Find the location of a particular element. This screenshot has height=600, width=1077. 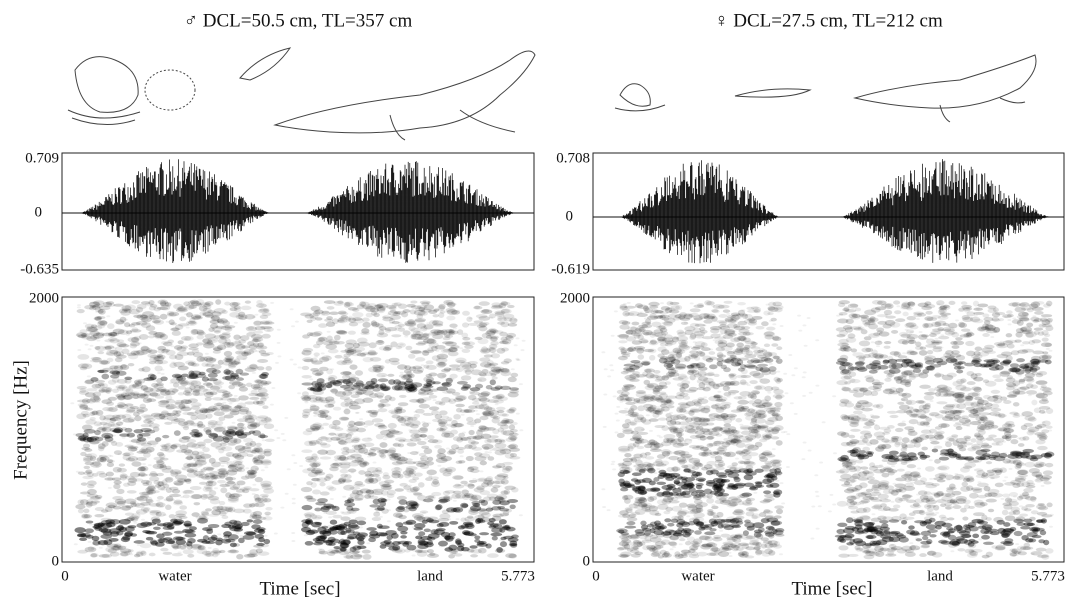

time-start-label: 0 is located at coordinates (65, 576).